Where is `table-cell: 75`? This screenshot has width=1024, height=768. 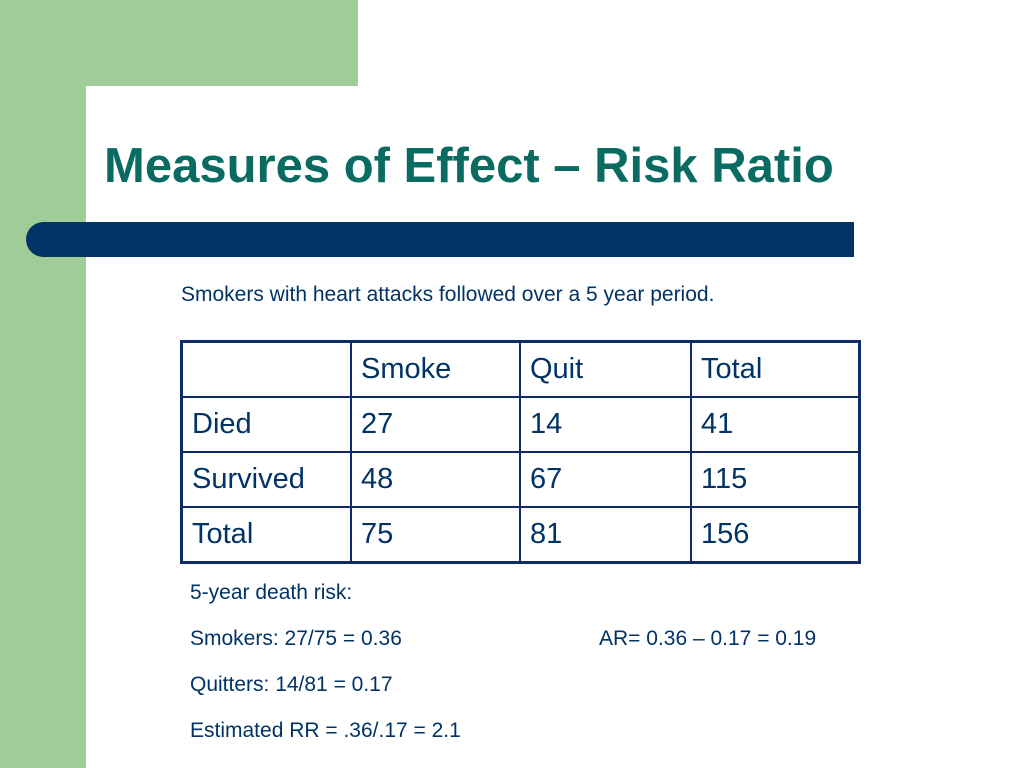 table-cell: 75 is located at coordinates (435, 535).